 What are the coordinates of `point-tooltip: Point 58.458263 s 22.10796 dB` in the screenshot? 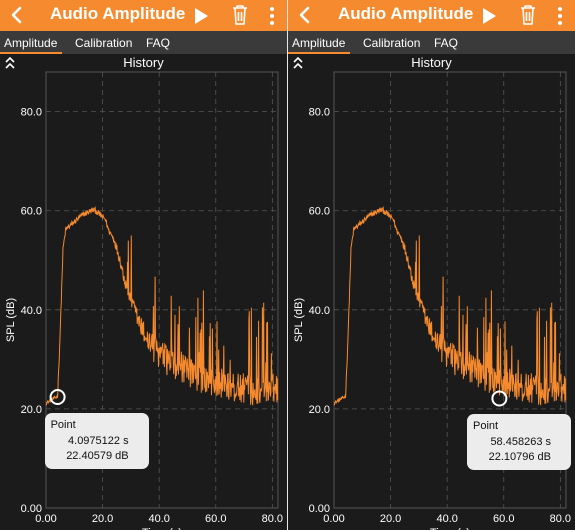 It's located at (519, 442).